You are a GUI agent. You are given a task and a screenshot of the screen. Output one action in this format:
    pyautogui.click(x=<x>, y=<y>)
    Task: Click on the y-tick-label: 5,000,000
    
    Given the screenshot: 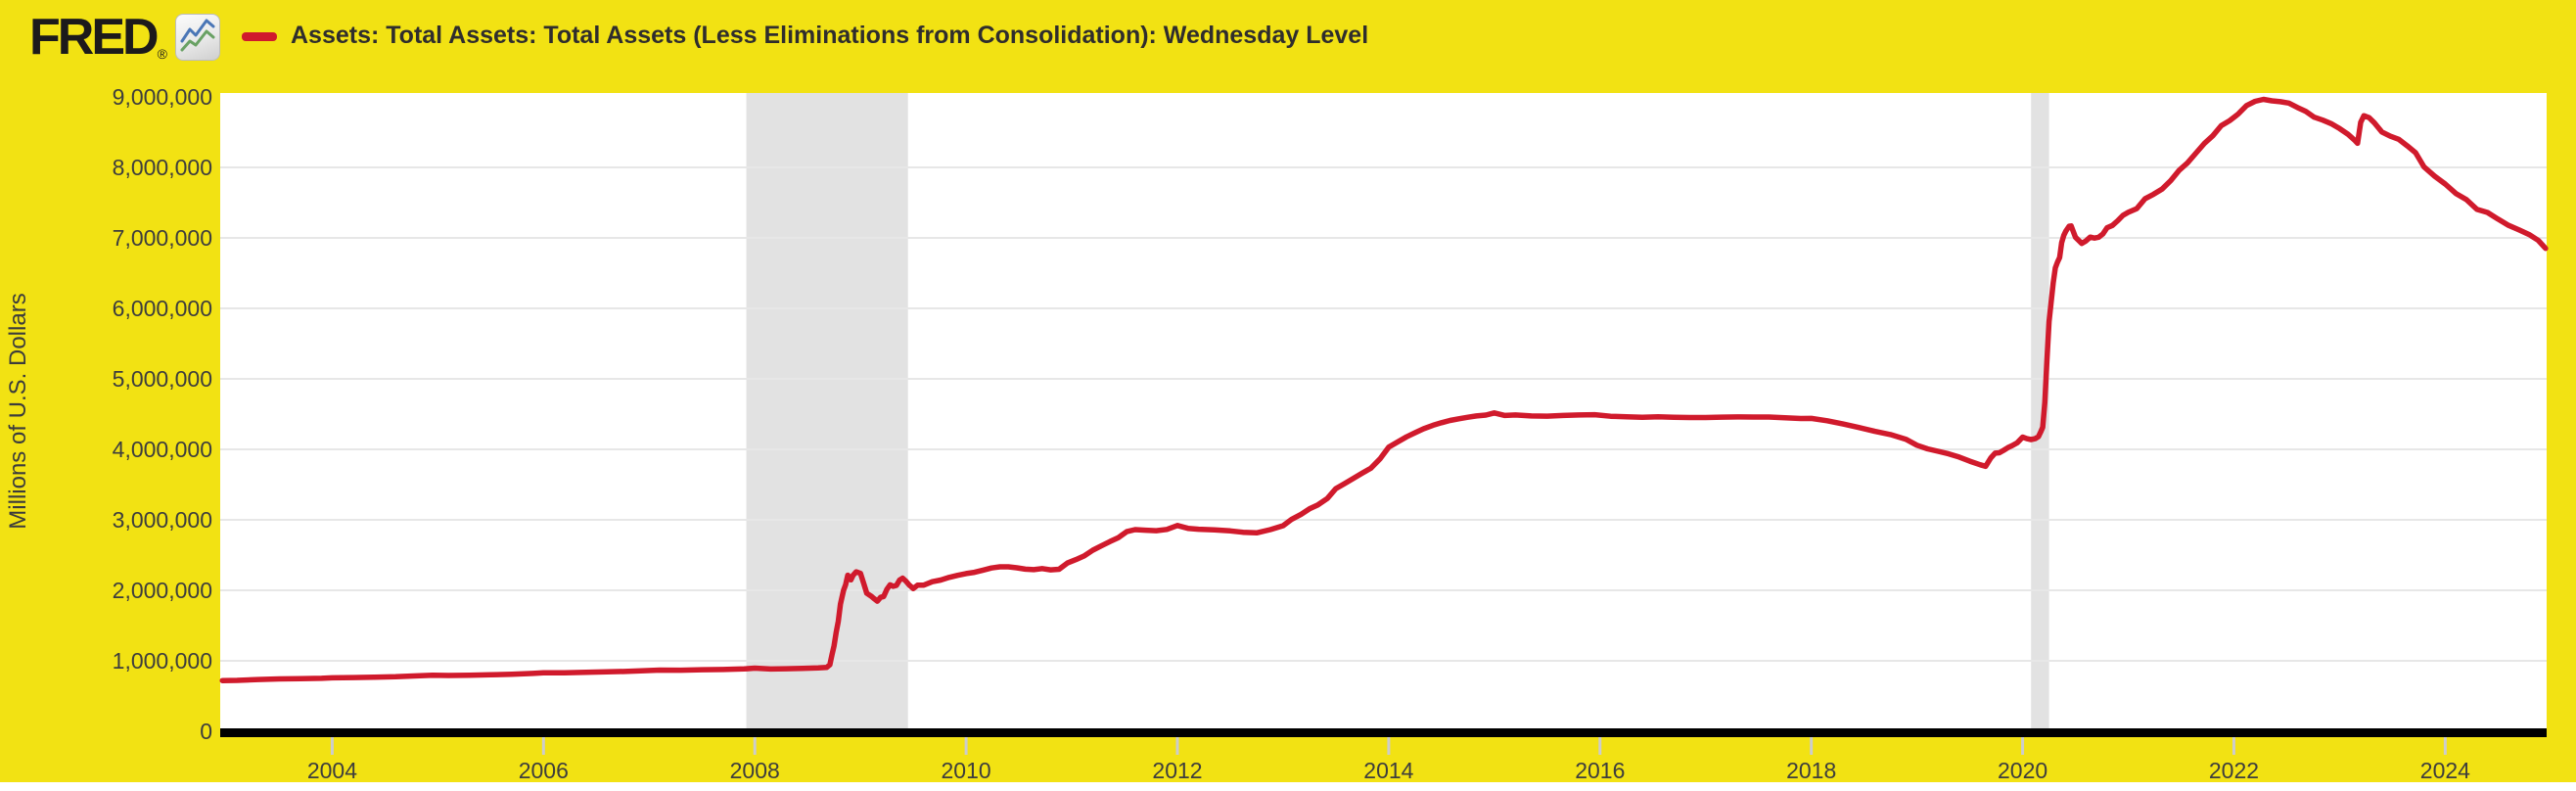 What is the action you would take?
    pyautogui.click(x=162, y=379)
    